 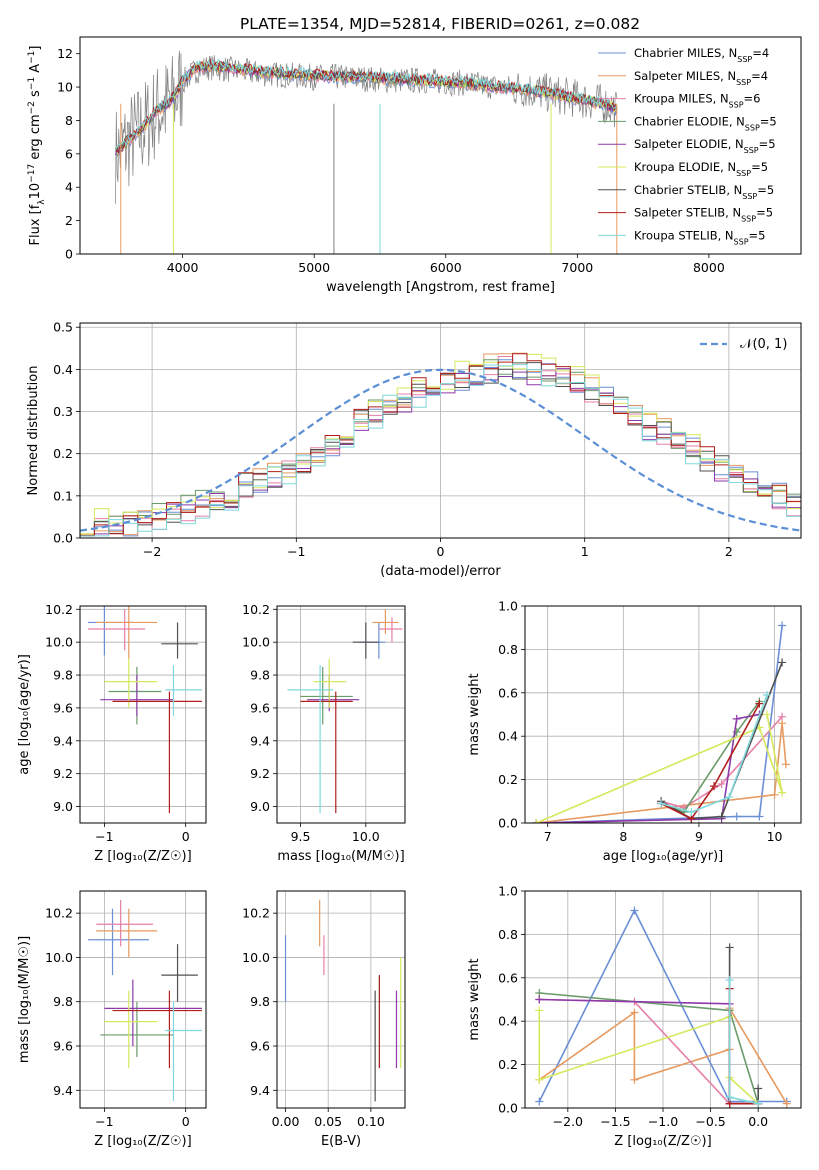 What do you see at coordinates (65, 53) in the screenshot?
I see `y-tick-label: 12` at bounding box center [65, 53].